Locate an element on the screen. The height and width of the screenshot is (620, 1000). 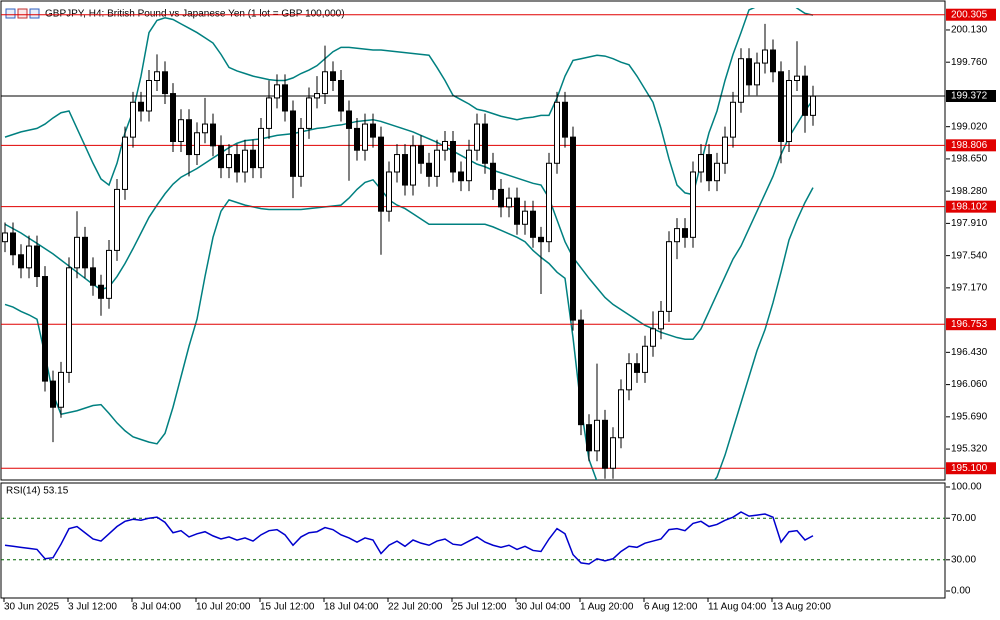
symbol-icon is located at coordinates (22, 13).